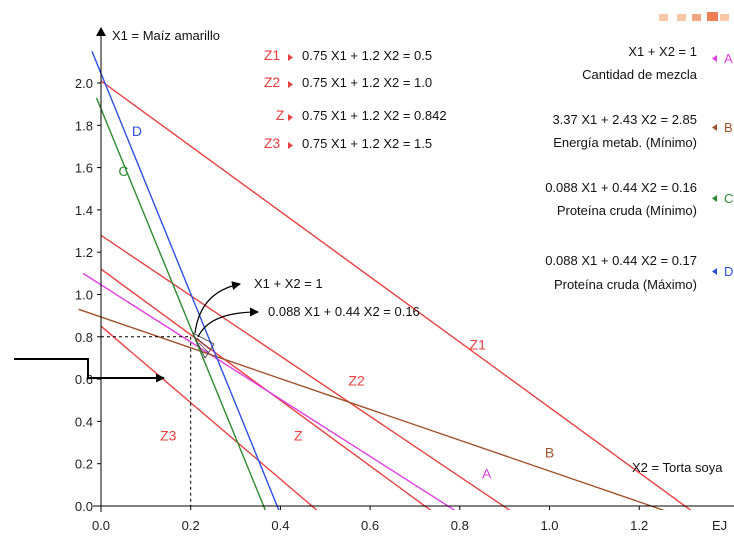  I want to click on x-tick-label: 0.2, so click(191, 525).